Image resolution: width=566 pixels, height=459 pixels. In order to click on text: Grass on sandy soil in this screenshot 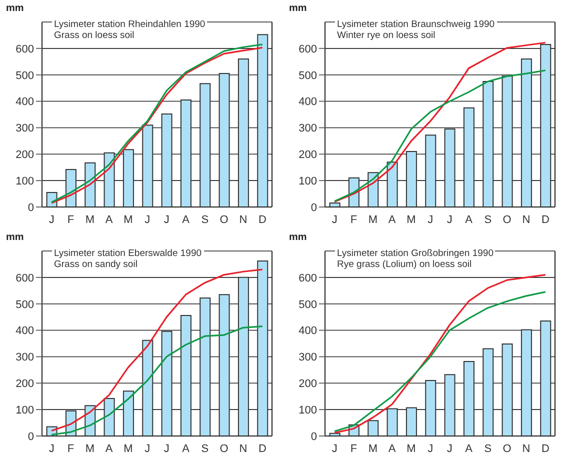, I will do `click(96, 264)`.